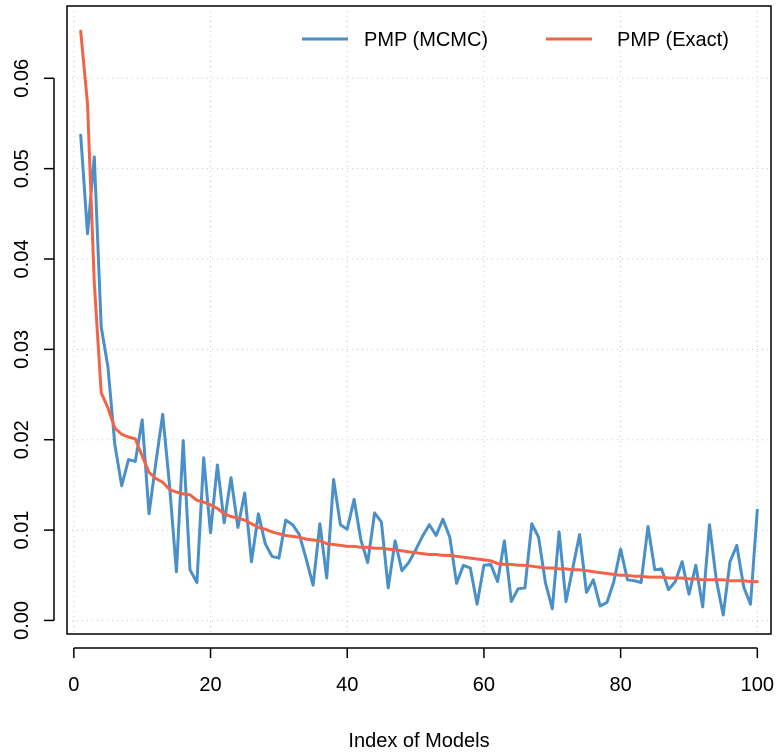 The height and width of the screenshot is (756, 783). What do you see at coordinates (621, 685) in the screenshot?
I see `x-tick-label: 80` at bounding box center [621, 685].